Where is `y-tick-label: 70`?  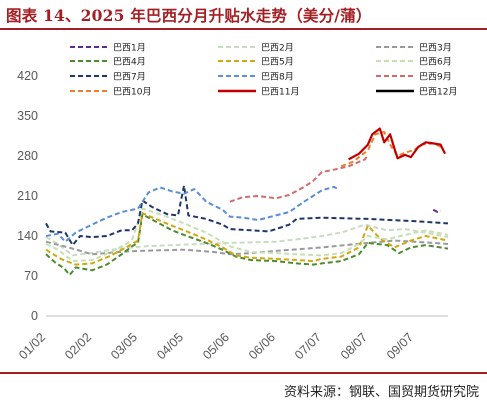
y-tick-label: 70 is located at coordinates (31, 276).